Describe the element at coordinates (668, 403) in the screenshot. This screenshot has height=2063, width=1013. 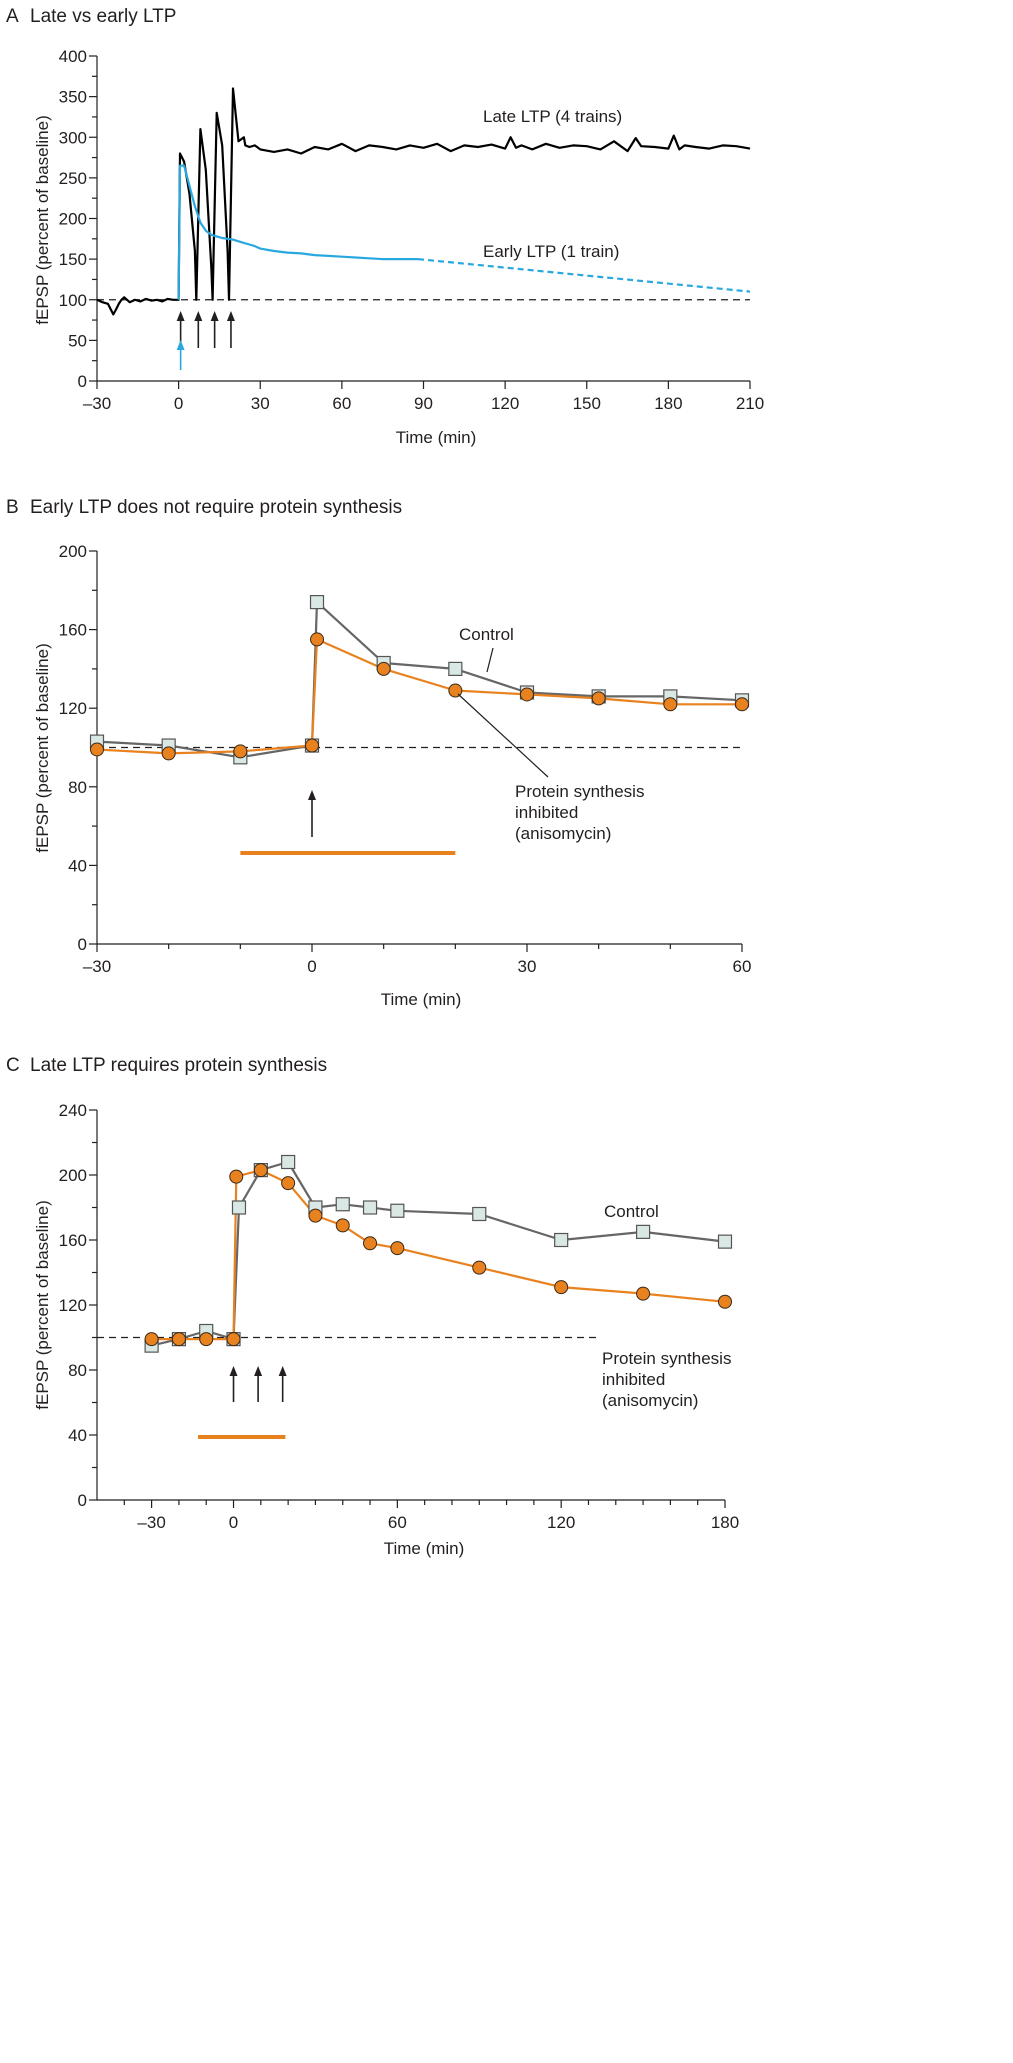
I see `panel-a-x-tick-label: 180` at that location.